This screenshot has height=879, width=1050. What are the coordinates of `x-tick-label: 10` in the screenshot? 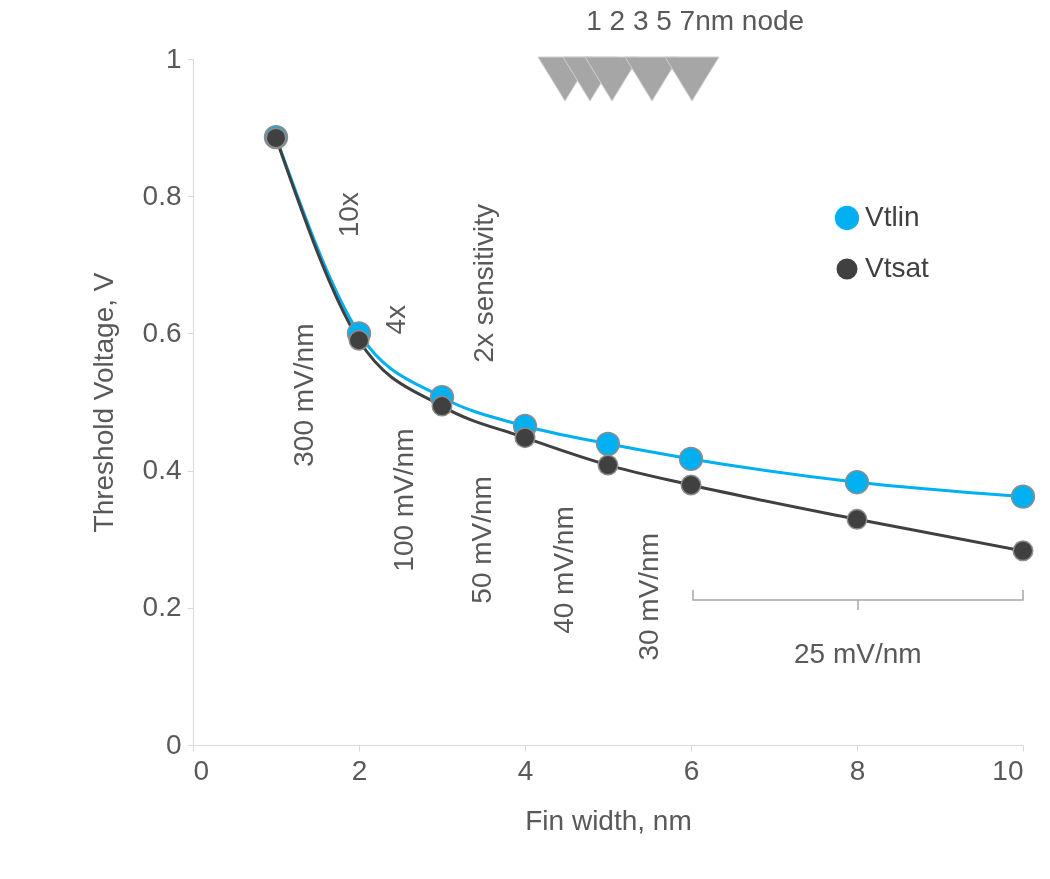 It's located at (1008, 770).